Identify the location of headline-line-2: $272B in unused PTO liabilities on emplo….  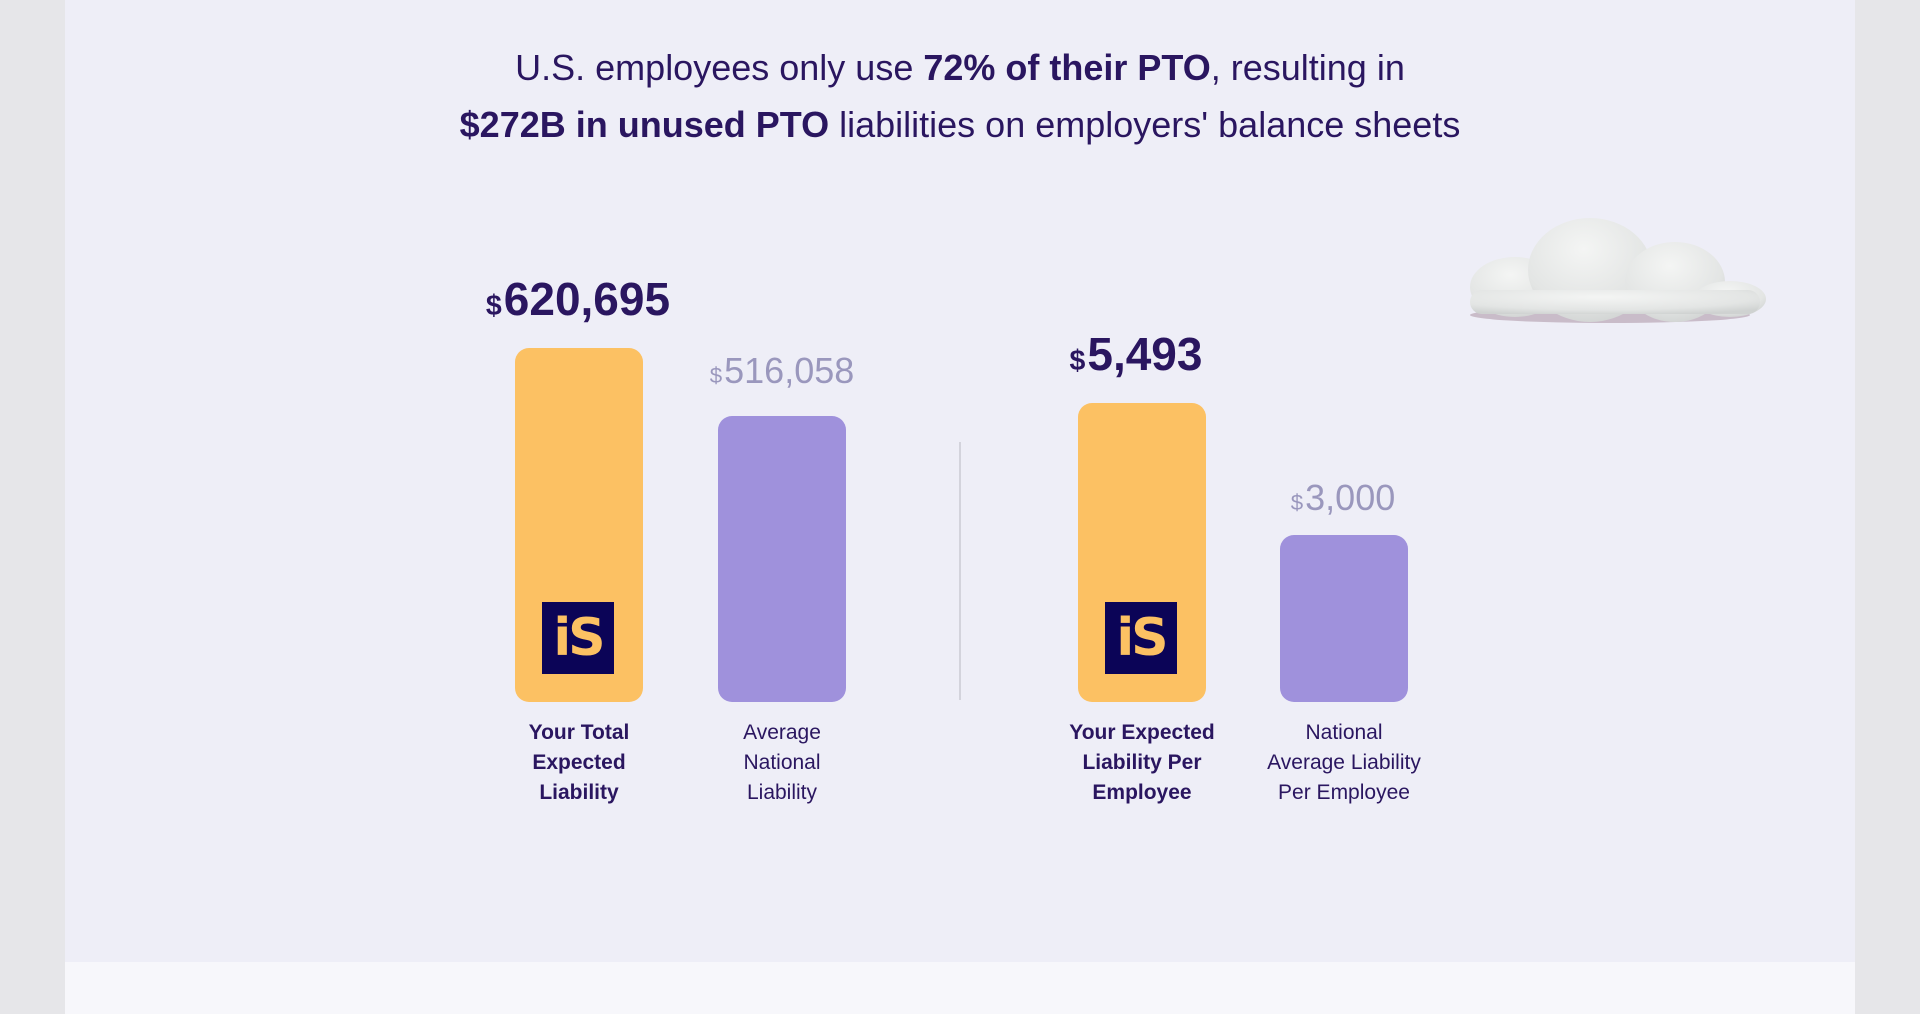
(960, 124).